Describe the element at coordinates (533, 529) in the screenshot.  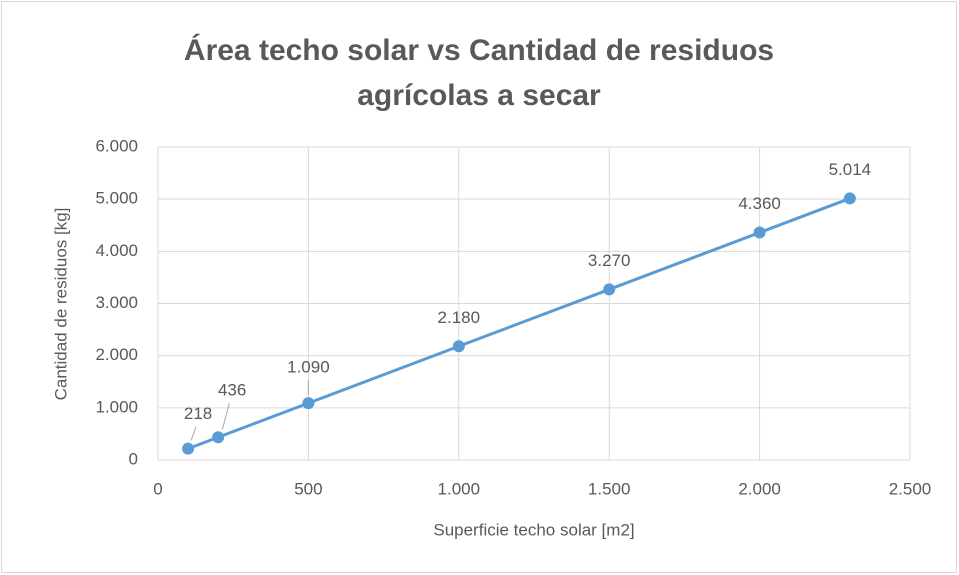
I see `x-axis-label: Superficie techo solar [m2]` at that location.